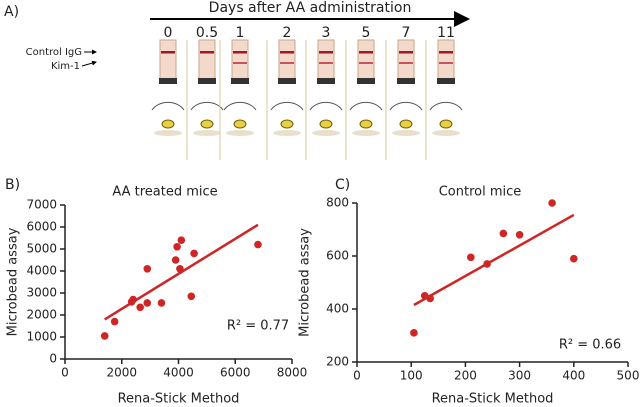 This screenshot has height=407, width=640. I want to click on y-tick-label: 0, so click(53, 359).